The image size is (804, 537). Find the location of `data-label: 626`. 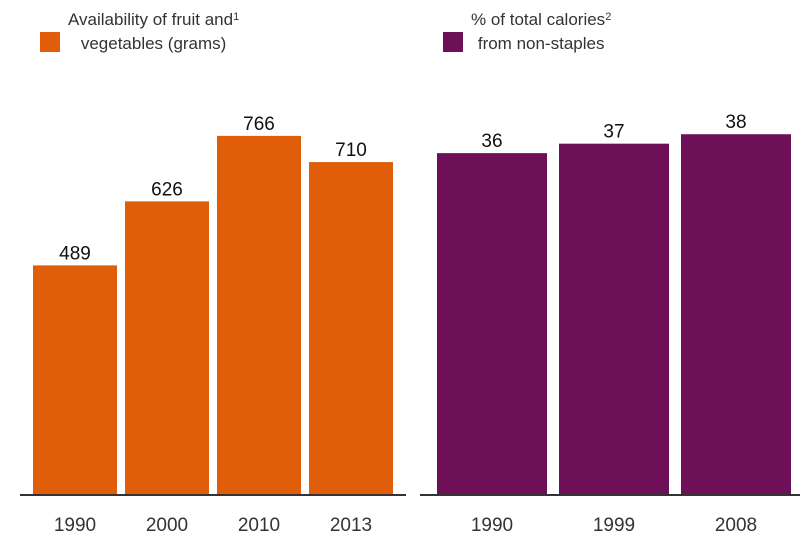

data-label: 626 is located at coordinates (167, 189).